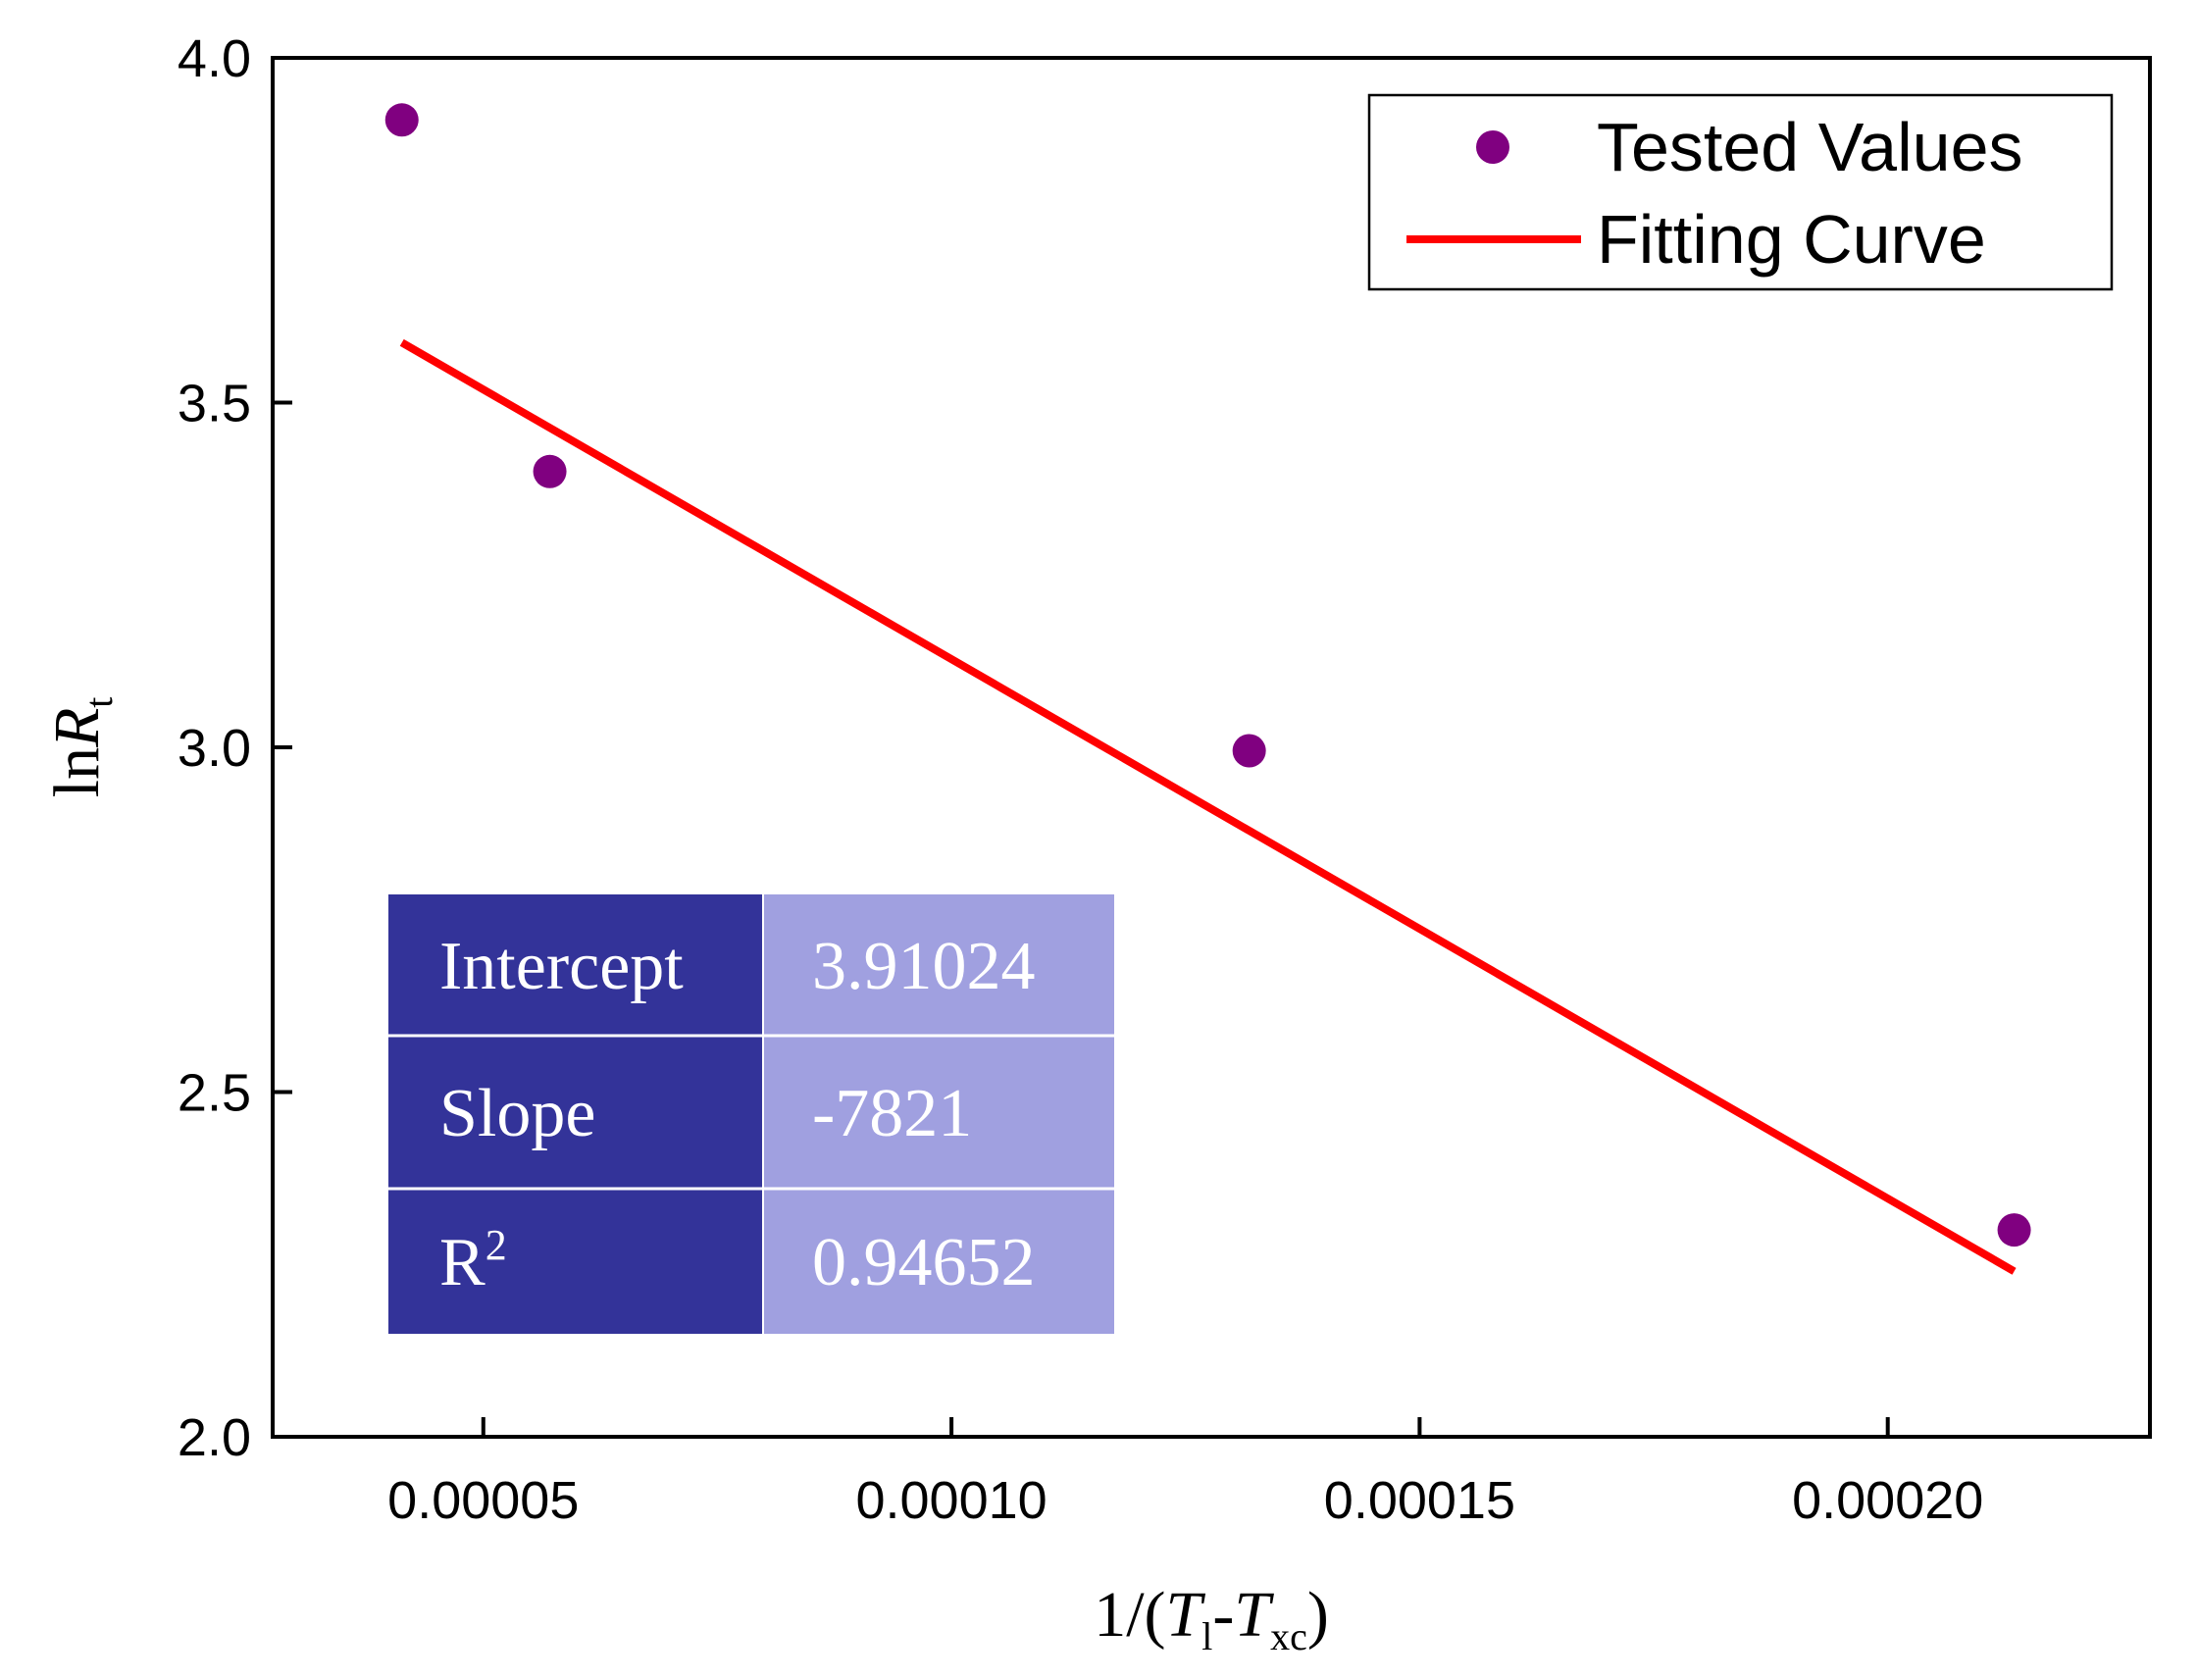  Describe the element at coordinates (892, 1113) in the screenshot. I see `fit-table-value: -7821` at that location.